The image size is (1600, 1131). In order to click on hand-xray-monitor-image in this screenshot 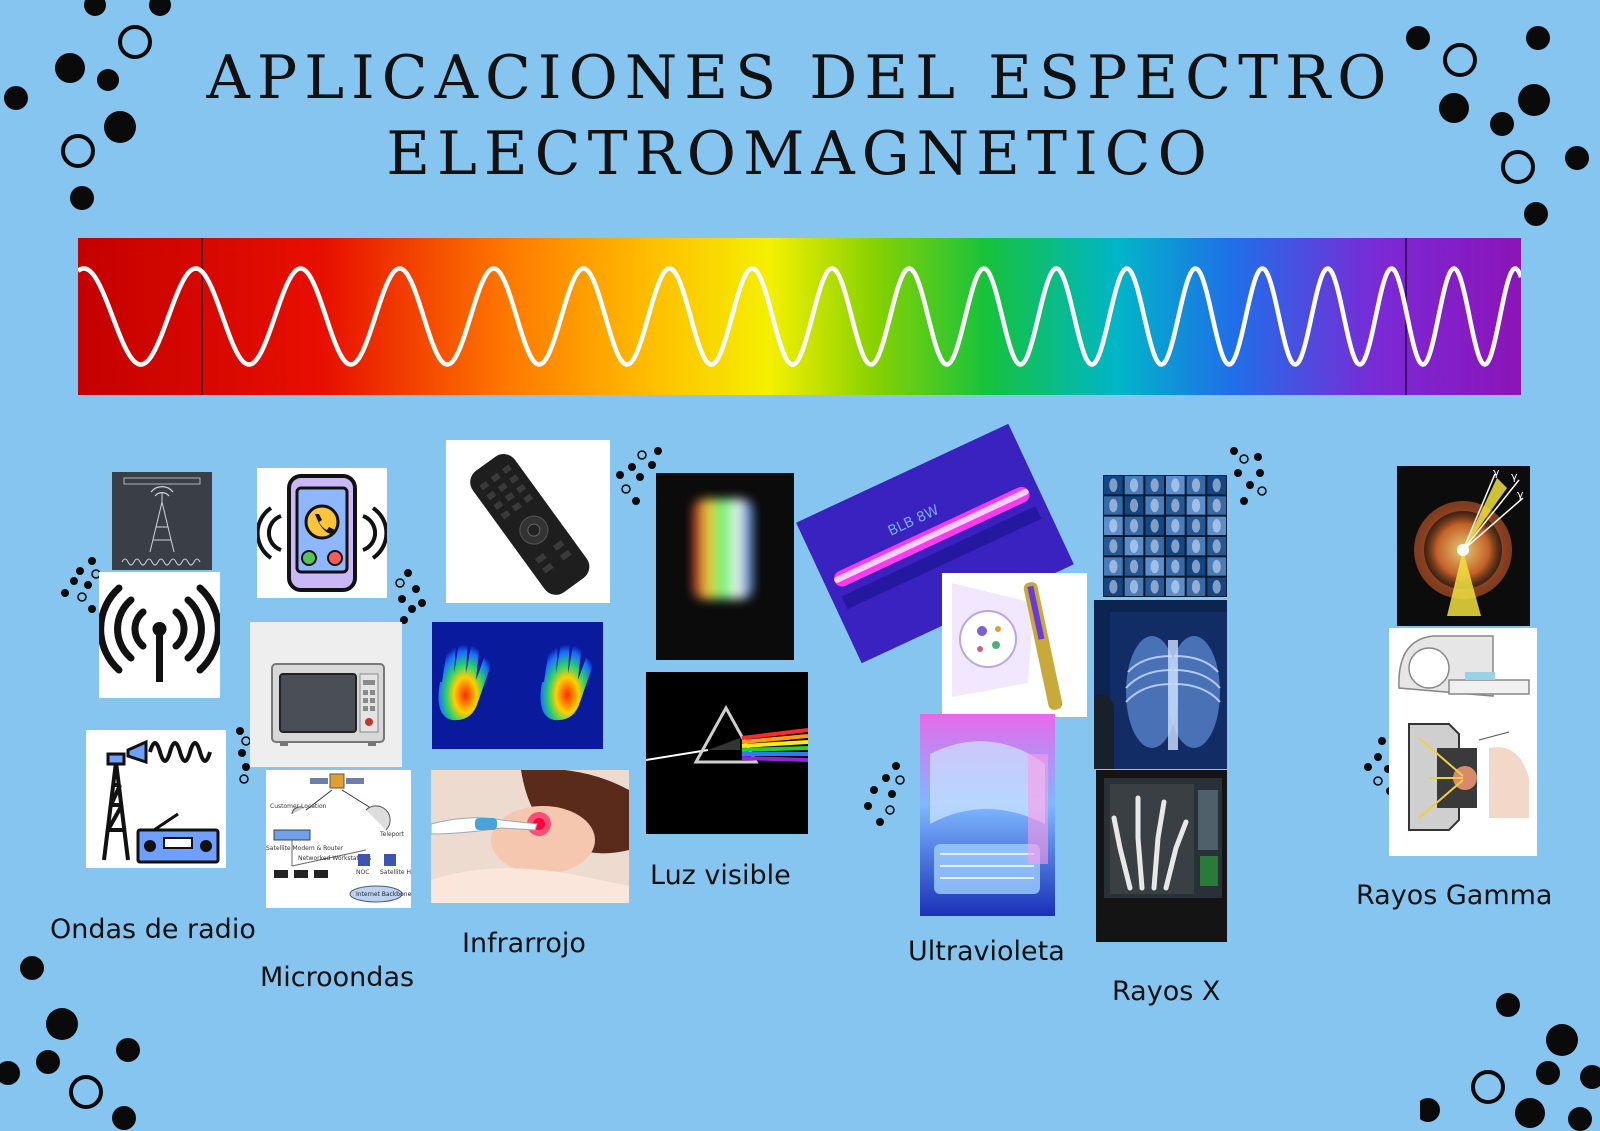, I will do `click(1161, 856)`.